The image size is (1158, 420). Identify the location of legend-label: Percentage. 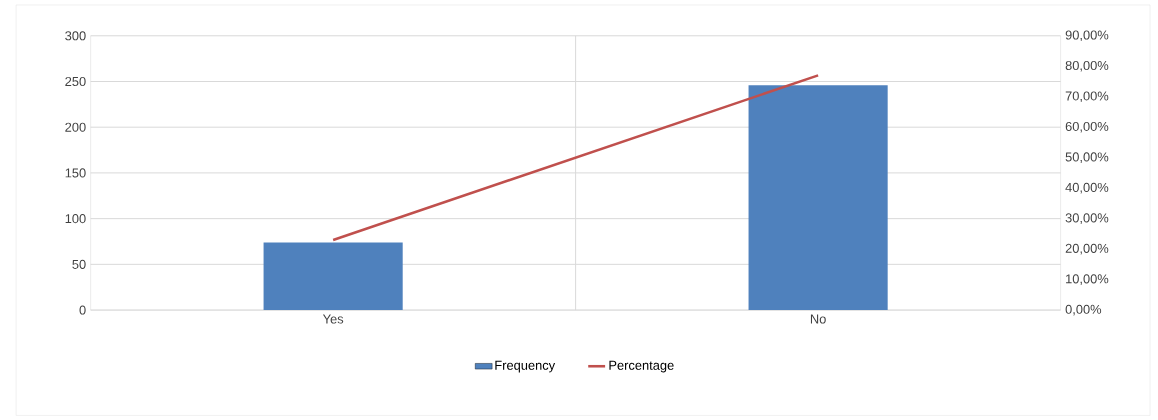
(641, 366).